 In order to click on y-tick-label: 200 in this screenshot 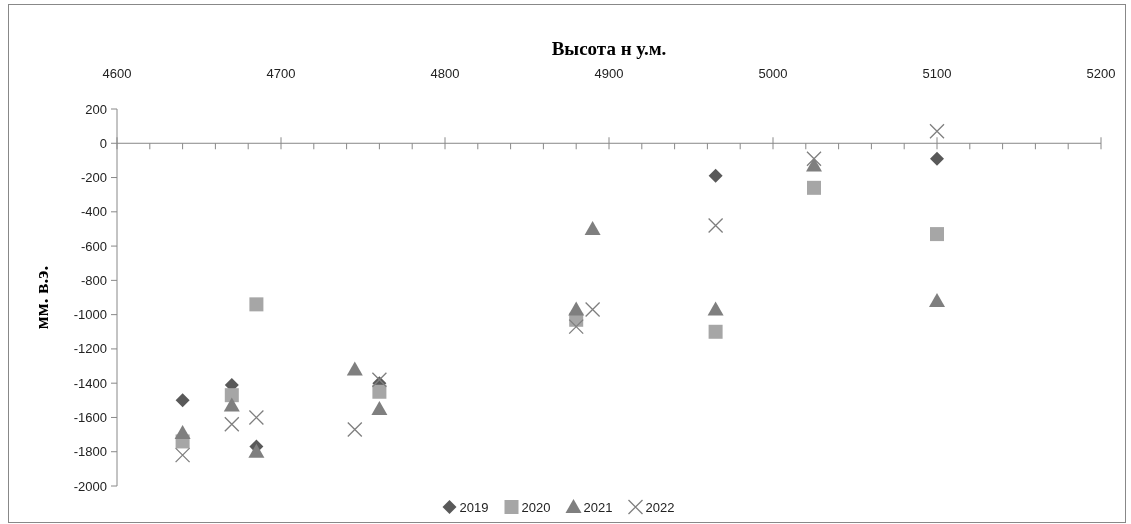, I will do `click(96, 109)`.